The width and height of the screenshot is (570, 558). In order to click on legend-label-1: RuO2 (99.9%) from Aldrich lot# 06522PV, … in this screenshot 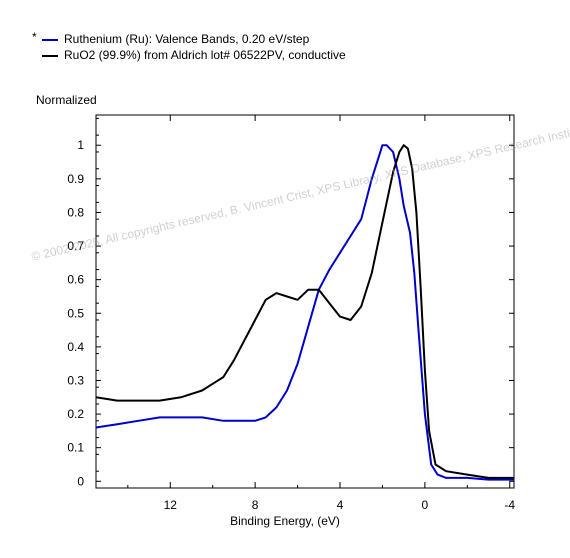, I will do `click(205, 55)`.